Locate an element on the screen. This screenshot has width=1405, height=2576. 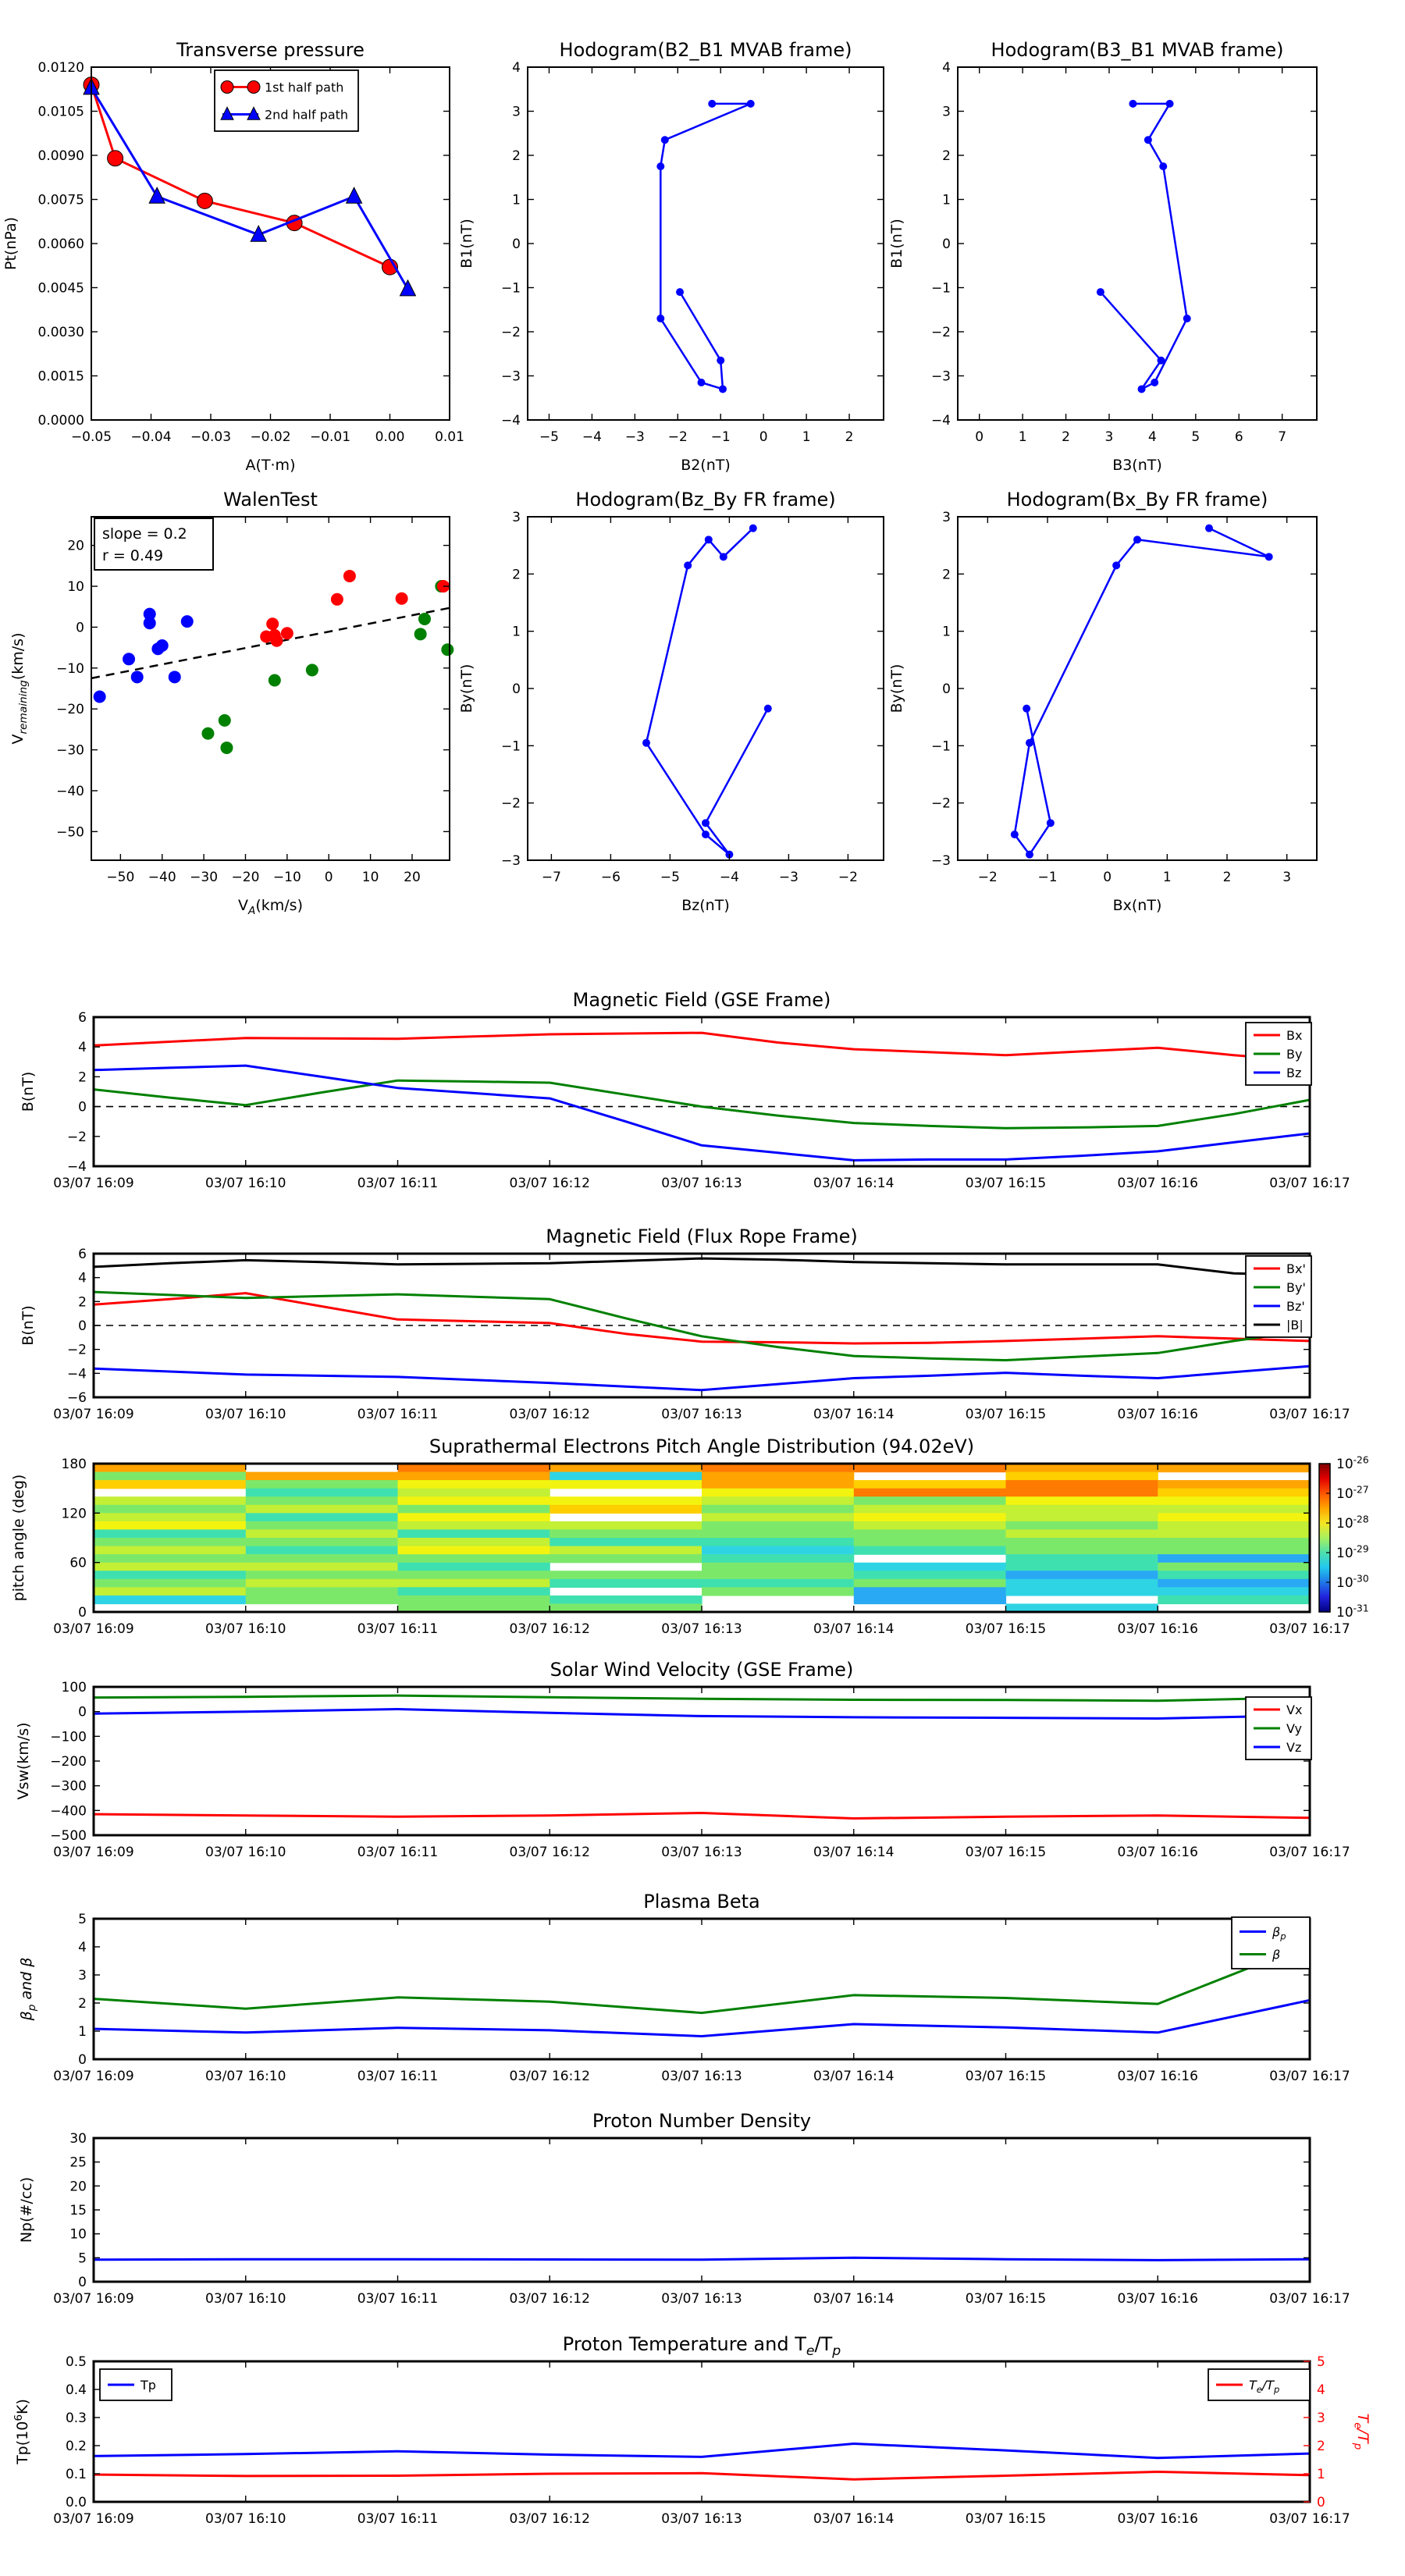
legend-label: |B| is located at coordinates (1295, 1325).